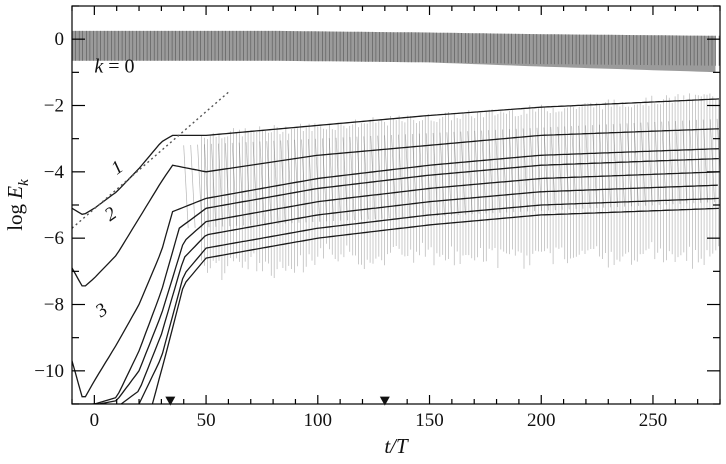 The image size is (726, 464). What do you see at coordinates (15, 193) in the screenshot?
I see `y-axis-title-var: E` at bounding box center [15, 193].